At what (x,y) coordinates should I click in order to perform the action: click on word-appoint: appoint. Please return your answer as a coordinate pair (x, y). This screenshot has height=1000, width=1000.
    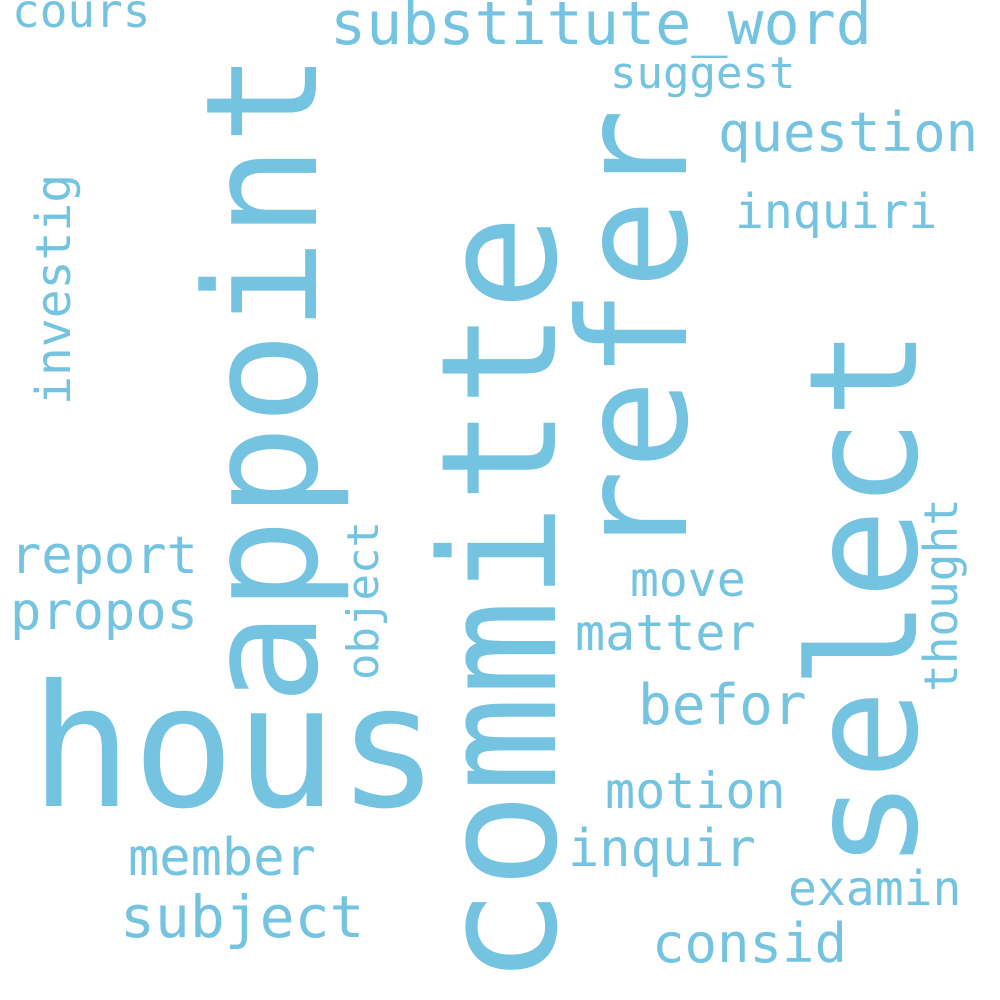
    Looking at the image, I should click on (262, 378).